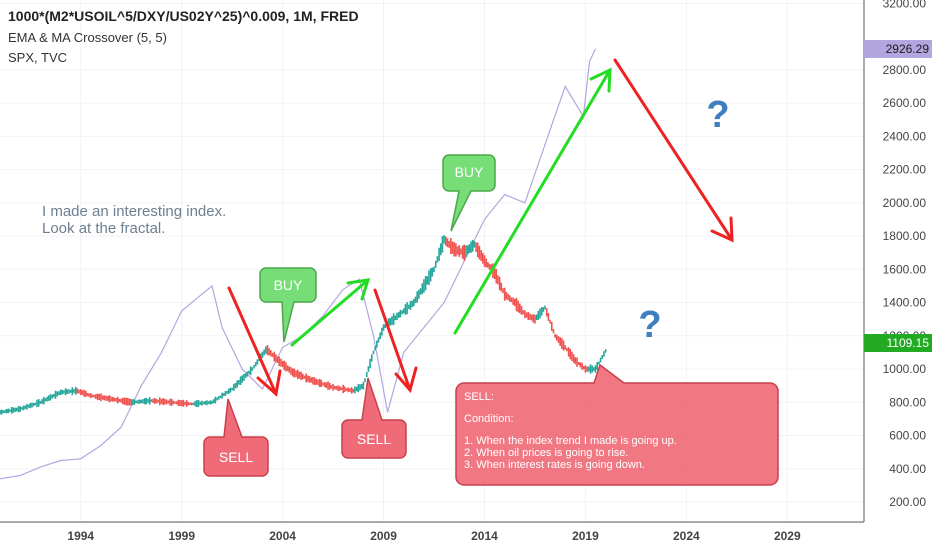 This screenshot has height=550, width=932. Describe the element at coordinates (38, 57) in the screenshot. I see `comparison-legend: SPX, TVC` at that location.